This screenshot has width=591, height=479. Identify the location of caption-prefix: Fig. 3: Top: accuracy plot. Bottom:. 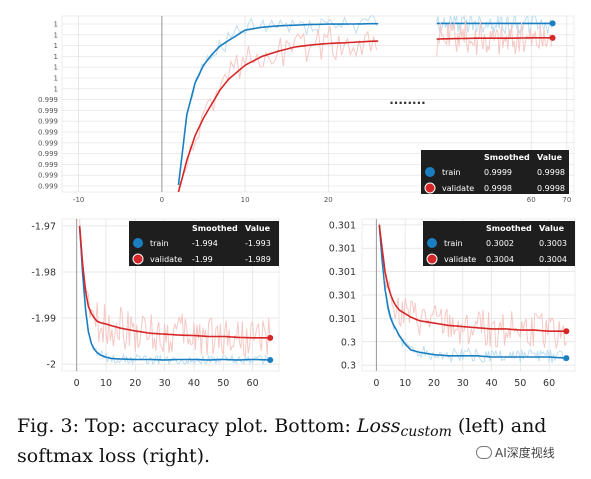
(187, 426).